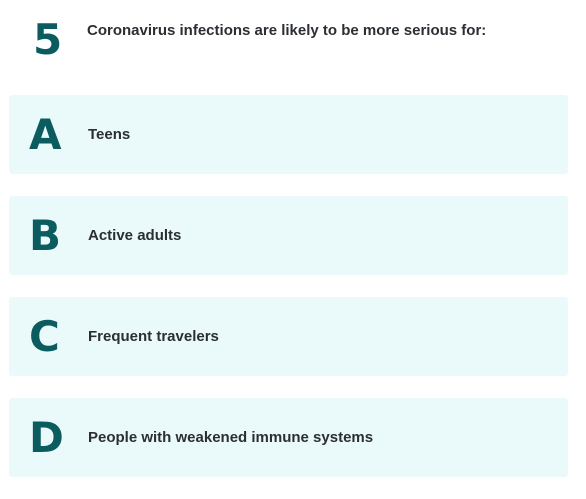 The width and height of the screenshot is (586, 499). I want to click on option-text: Teens, so click(109, 134).